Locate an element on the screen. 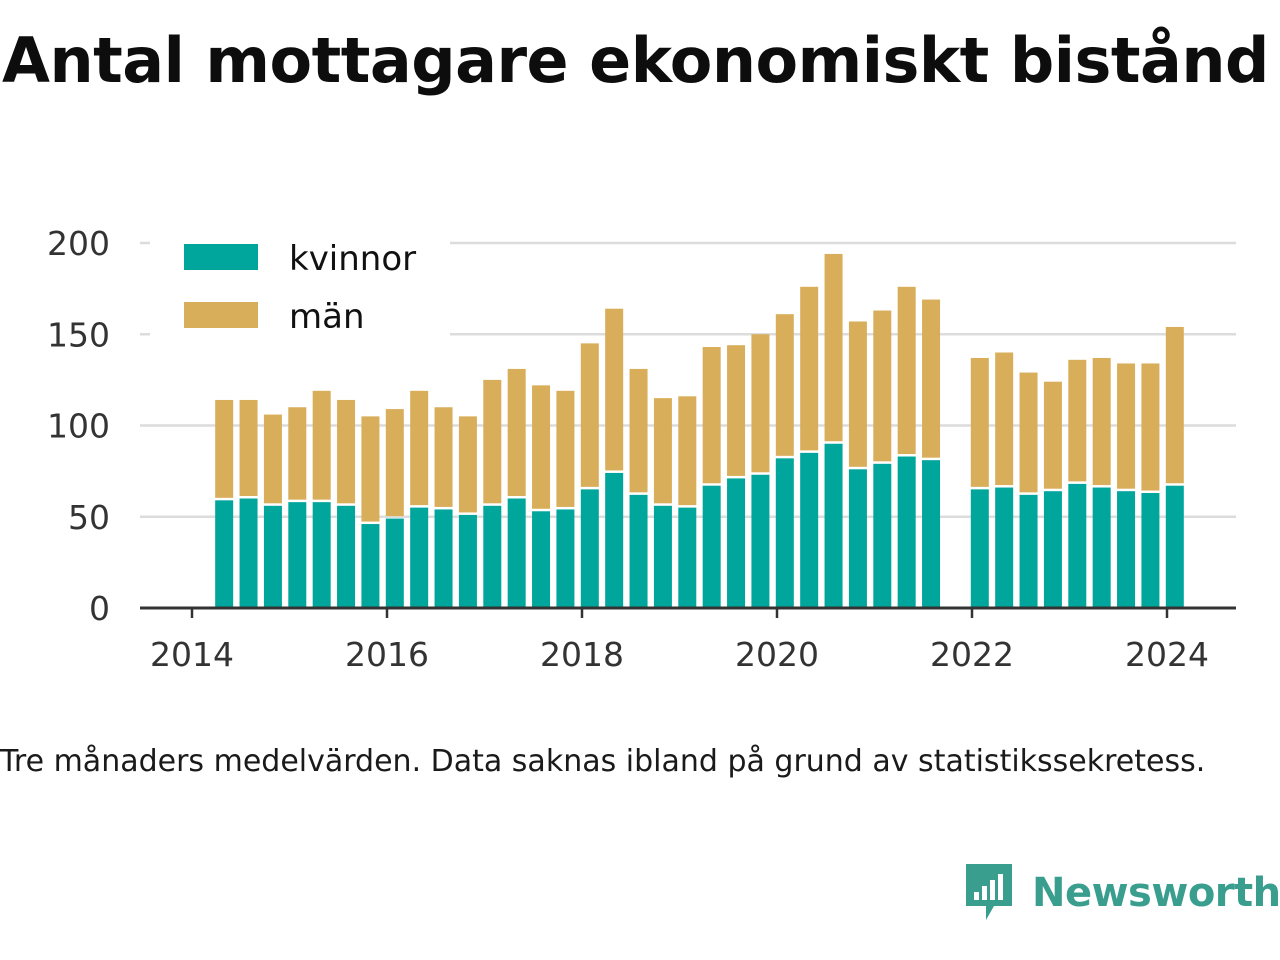 The image size is (1280, 960). x-tick-label: 2024 is located at coordinates (1167, 654).